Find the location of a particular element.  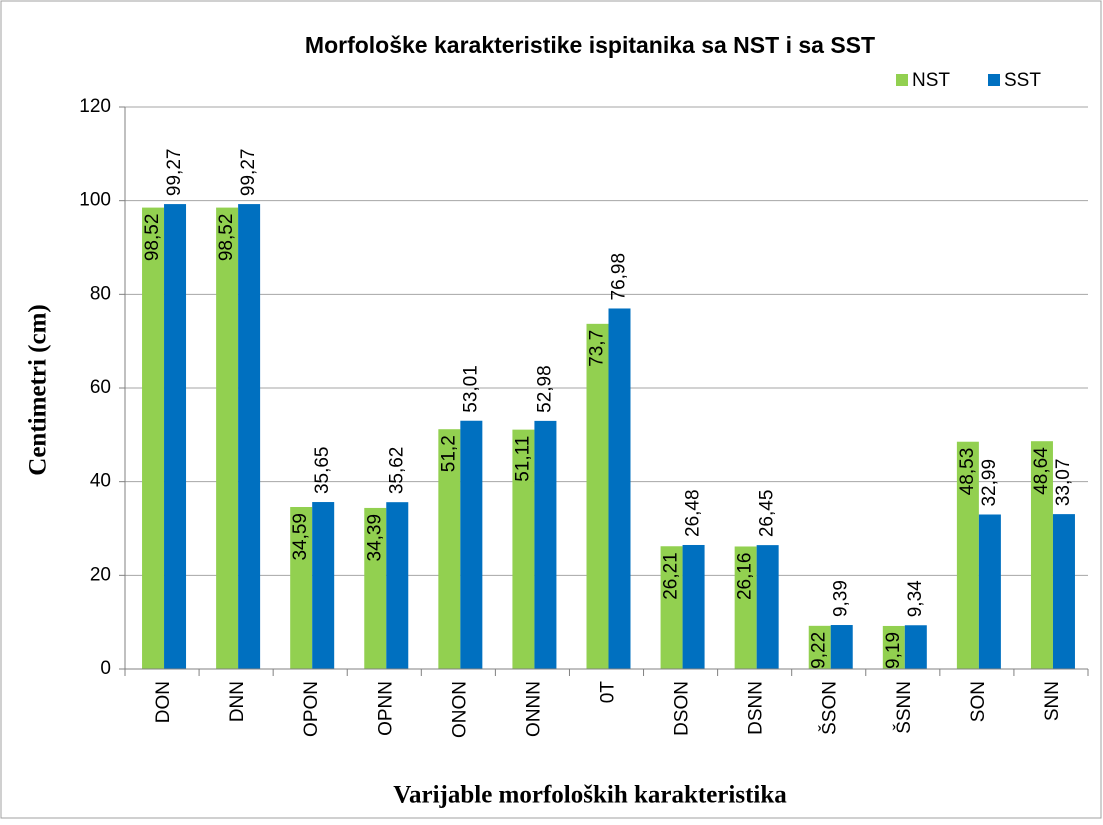

legend-label: SST is located at coordinates (1022, 80).